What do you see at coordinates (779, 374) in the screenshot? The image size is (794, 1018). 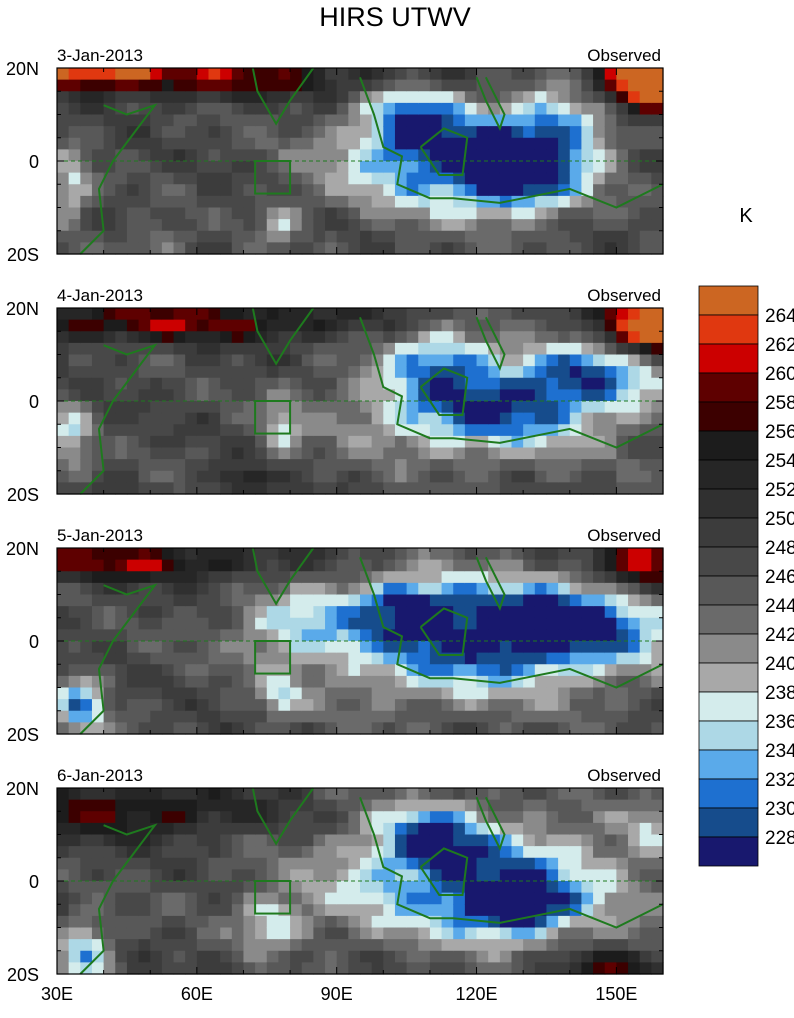 I see `colorbar-label: 260` at bounding box center [779, 374].